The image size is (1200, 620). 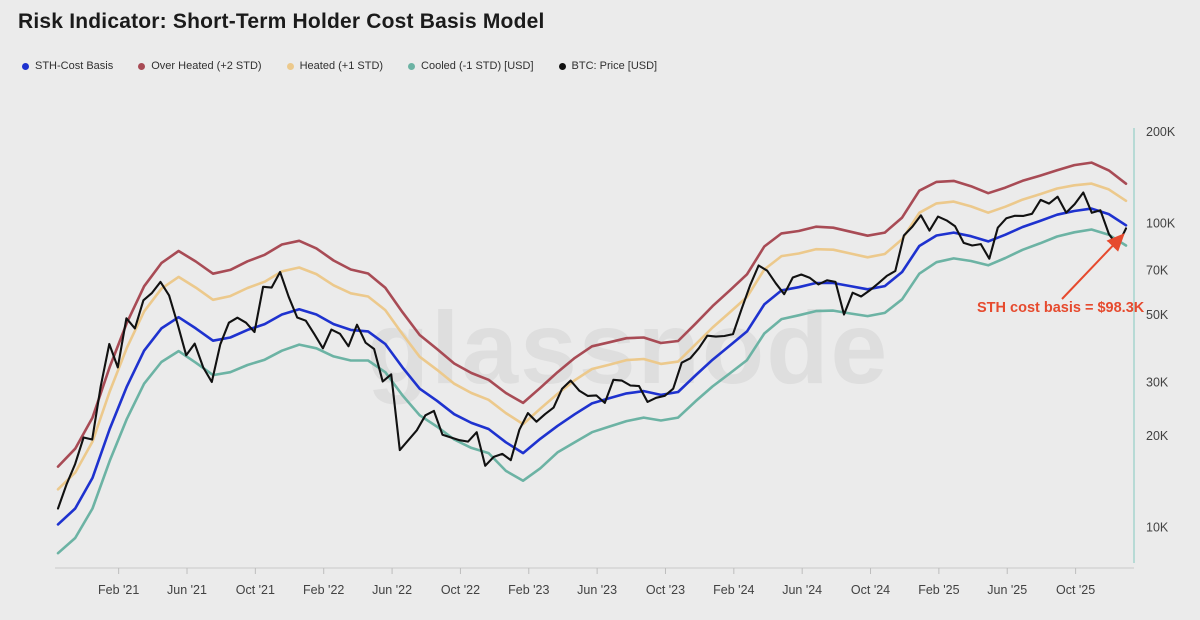 I want to click on legend-item-heated-1-std: Heated (+1 STD), so click(x=335, y=66).